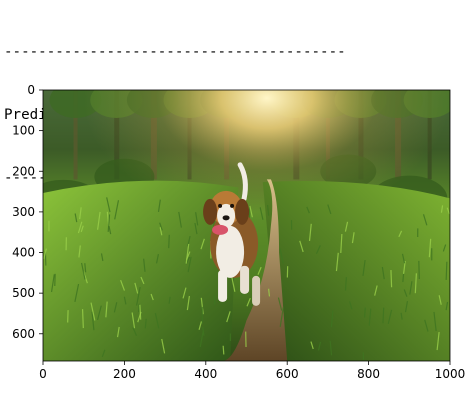 Image resolution: width=468 pixels, height=405 pixels. Describe the element at coordinates (23, 212) in the screenshot. I see `y-tick-label: 300` at that location.